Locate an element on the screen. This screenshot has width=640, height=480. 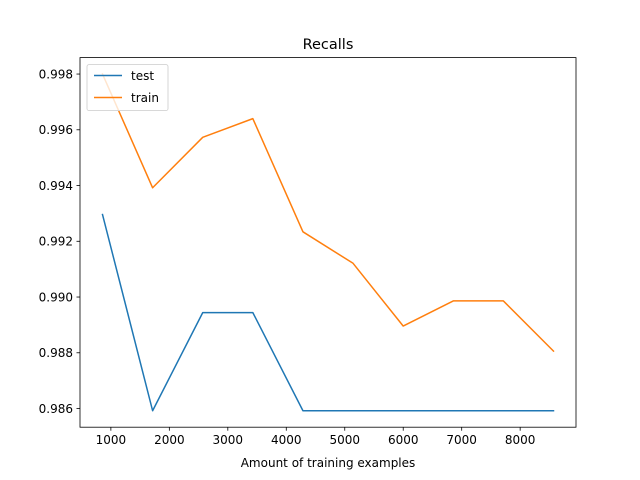
y-tick-label: 0.990 is located at coordinates (56, 297).